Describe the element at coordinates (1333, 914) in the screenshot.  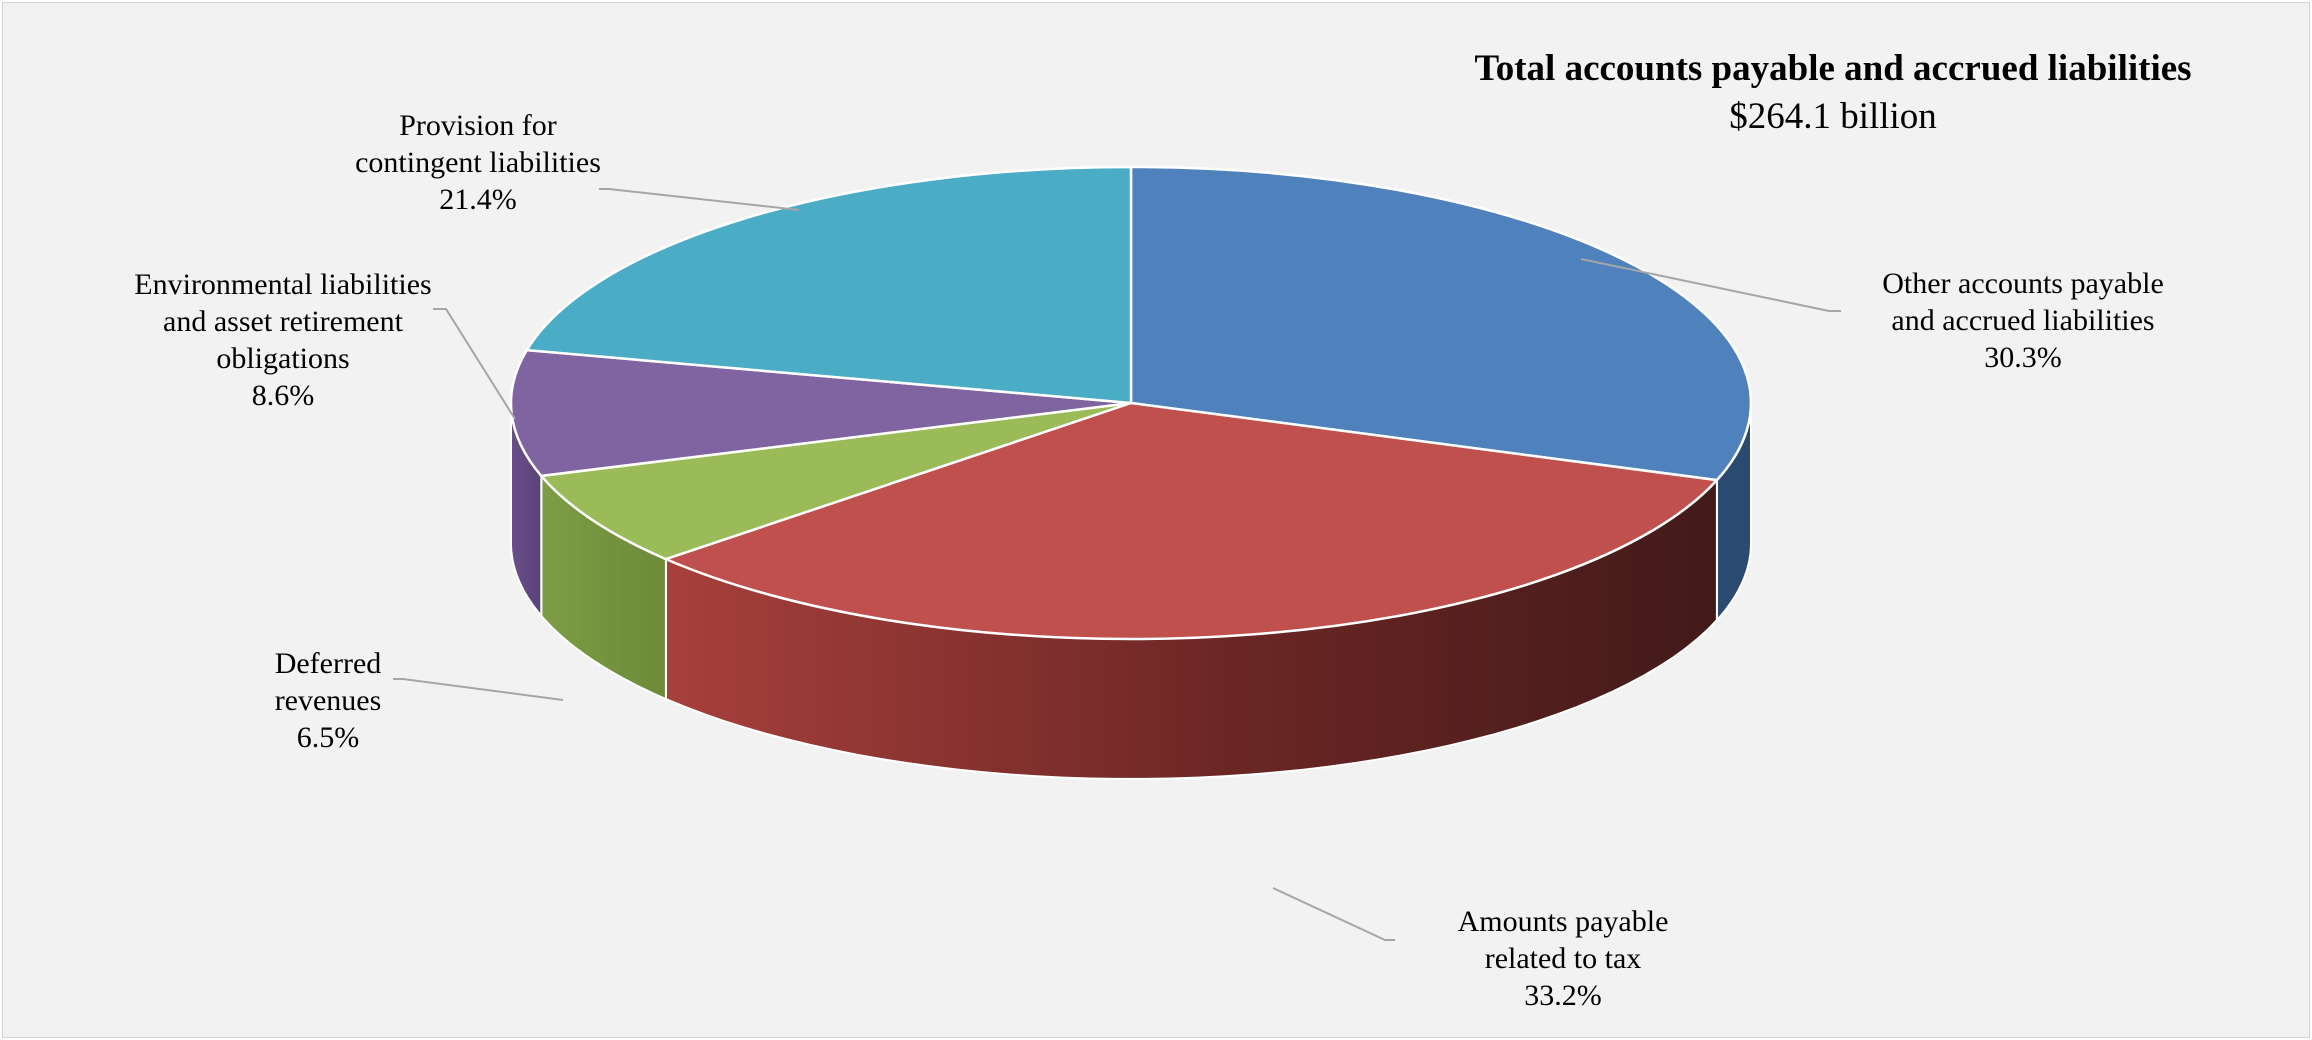
I see `leader-line-amounts-payable-tax` at that location.